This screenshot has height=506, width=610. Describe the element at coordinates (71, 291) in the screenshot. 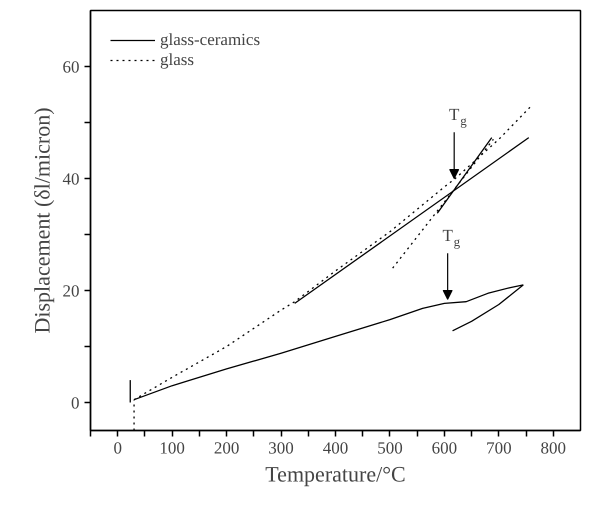

I see `y-tick-label: 20` at that location.